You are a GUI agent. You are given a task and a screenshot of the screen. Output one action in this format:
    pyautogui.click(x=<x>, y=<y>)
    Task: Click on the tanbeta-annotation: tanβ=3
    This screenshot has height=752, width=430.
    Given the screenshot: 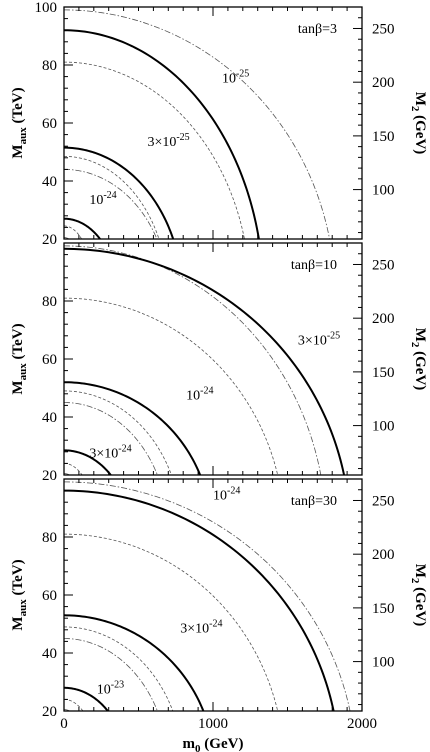 What is the action you would take?
    pyautogui.click(x=317, y=29)
    